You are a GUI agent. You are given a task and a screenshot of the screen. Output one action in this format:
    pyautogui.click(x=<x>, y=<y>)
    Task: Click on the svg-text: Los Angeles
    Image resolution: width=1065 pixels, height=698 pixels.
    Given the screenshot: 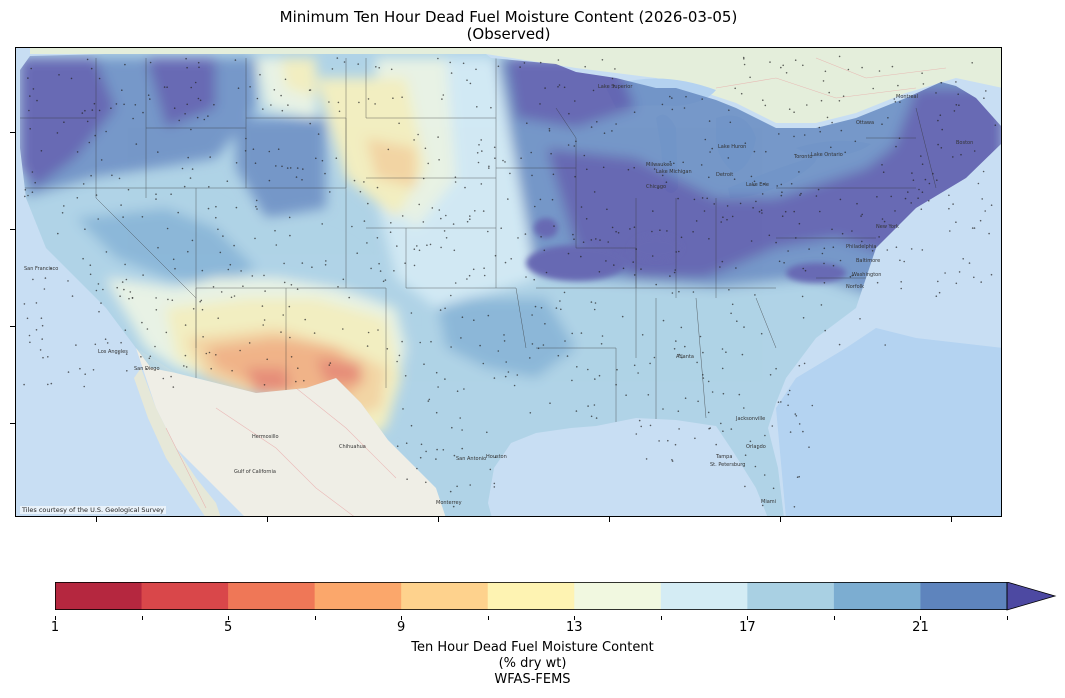 What is the action you would take?
    pyautogui.click(x=113, y=352)
    